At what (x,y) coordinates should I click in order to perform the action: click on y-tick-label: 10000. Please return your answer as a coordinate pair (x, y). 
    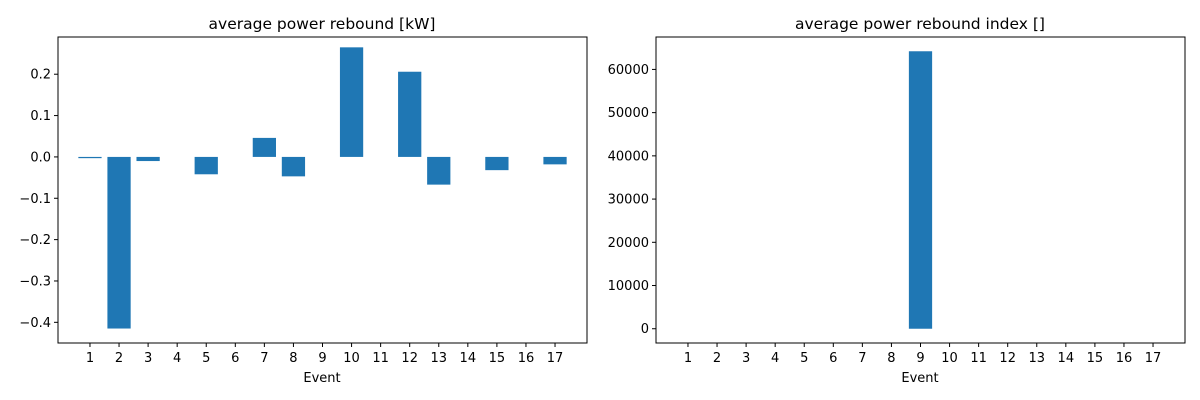
    Looking at the image, I should click on (628, 286).